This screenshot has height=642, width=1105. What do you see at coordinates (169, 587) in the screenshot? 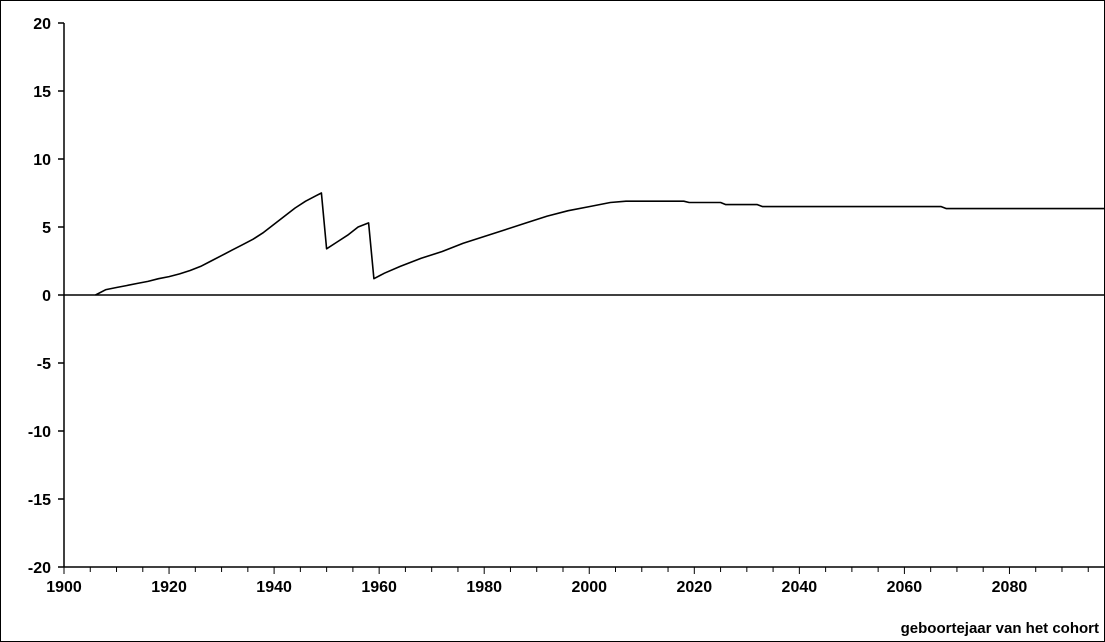
I see `x-tick-label: 1920` at bounding box center [169, 587].